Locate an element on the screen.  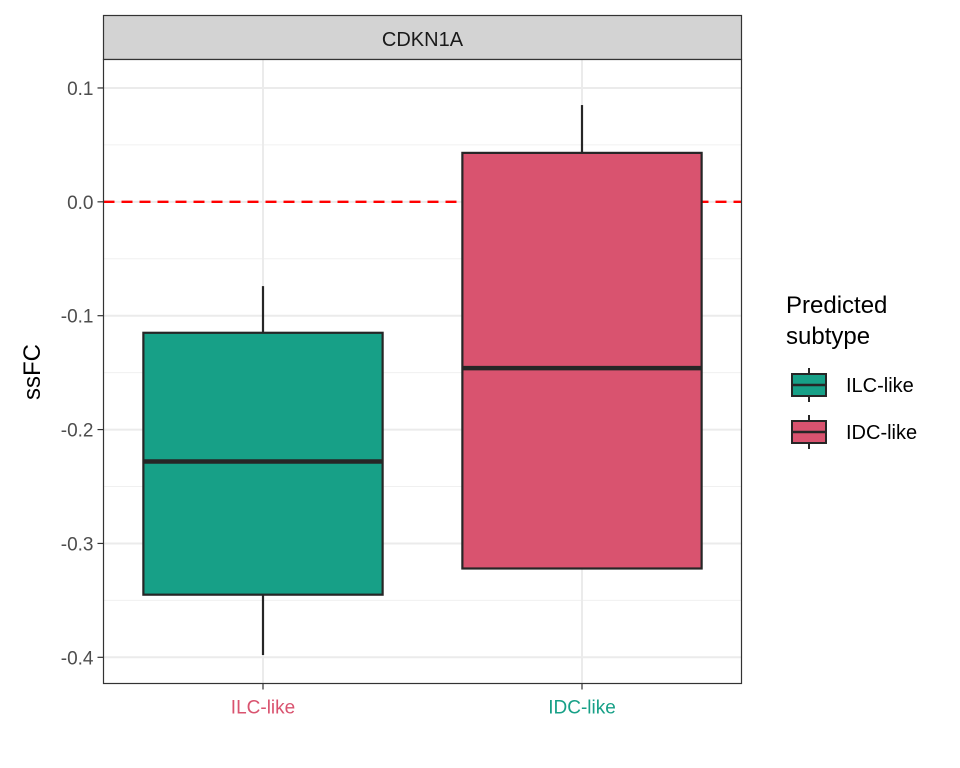
x-axis: ILC-like IDC-like is located at coordinates (423, 701).